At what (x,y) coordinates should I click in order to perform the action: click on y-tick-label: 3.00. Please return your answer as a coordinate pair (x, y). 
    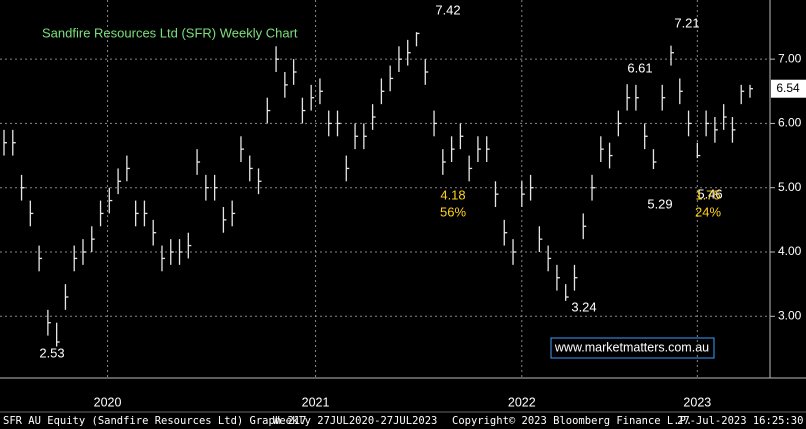
    Looking at the image, I should click on (790, 315).